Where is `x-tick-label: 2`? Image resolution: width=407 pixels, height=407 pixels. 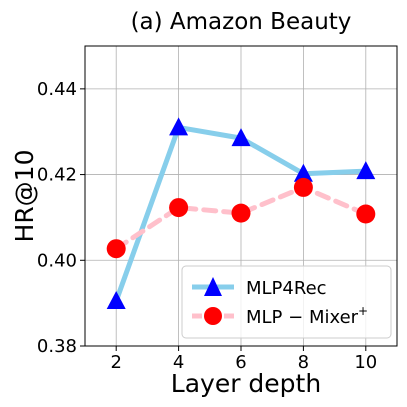 x-tick-label: 2 is located at coordinates (115, 362).